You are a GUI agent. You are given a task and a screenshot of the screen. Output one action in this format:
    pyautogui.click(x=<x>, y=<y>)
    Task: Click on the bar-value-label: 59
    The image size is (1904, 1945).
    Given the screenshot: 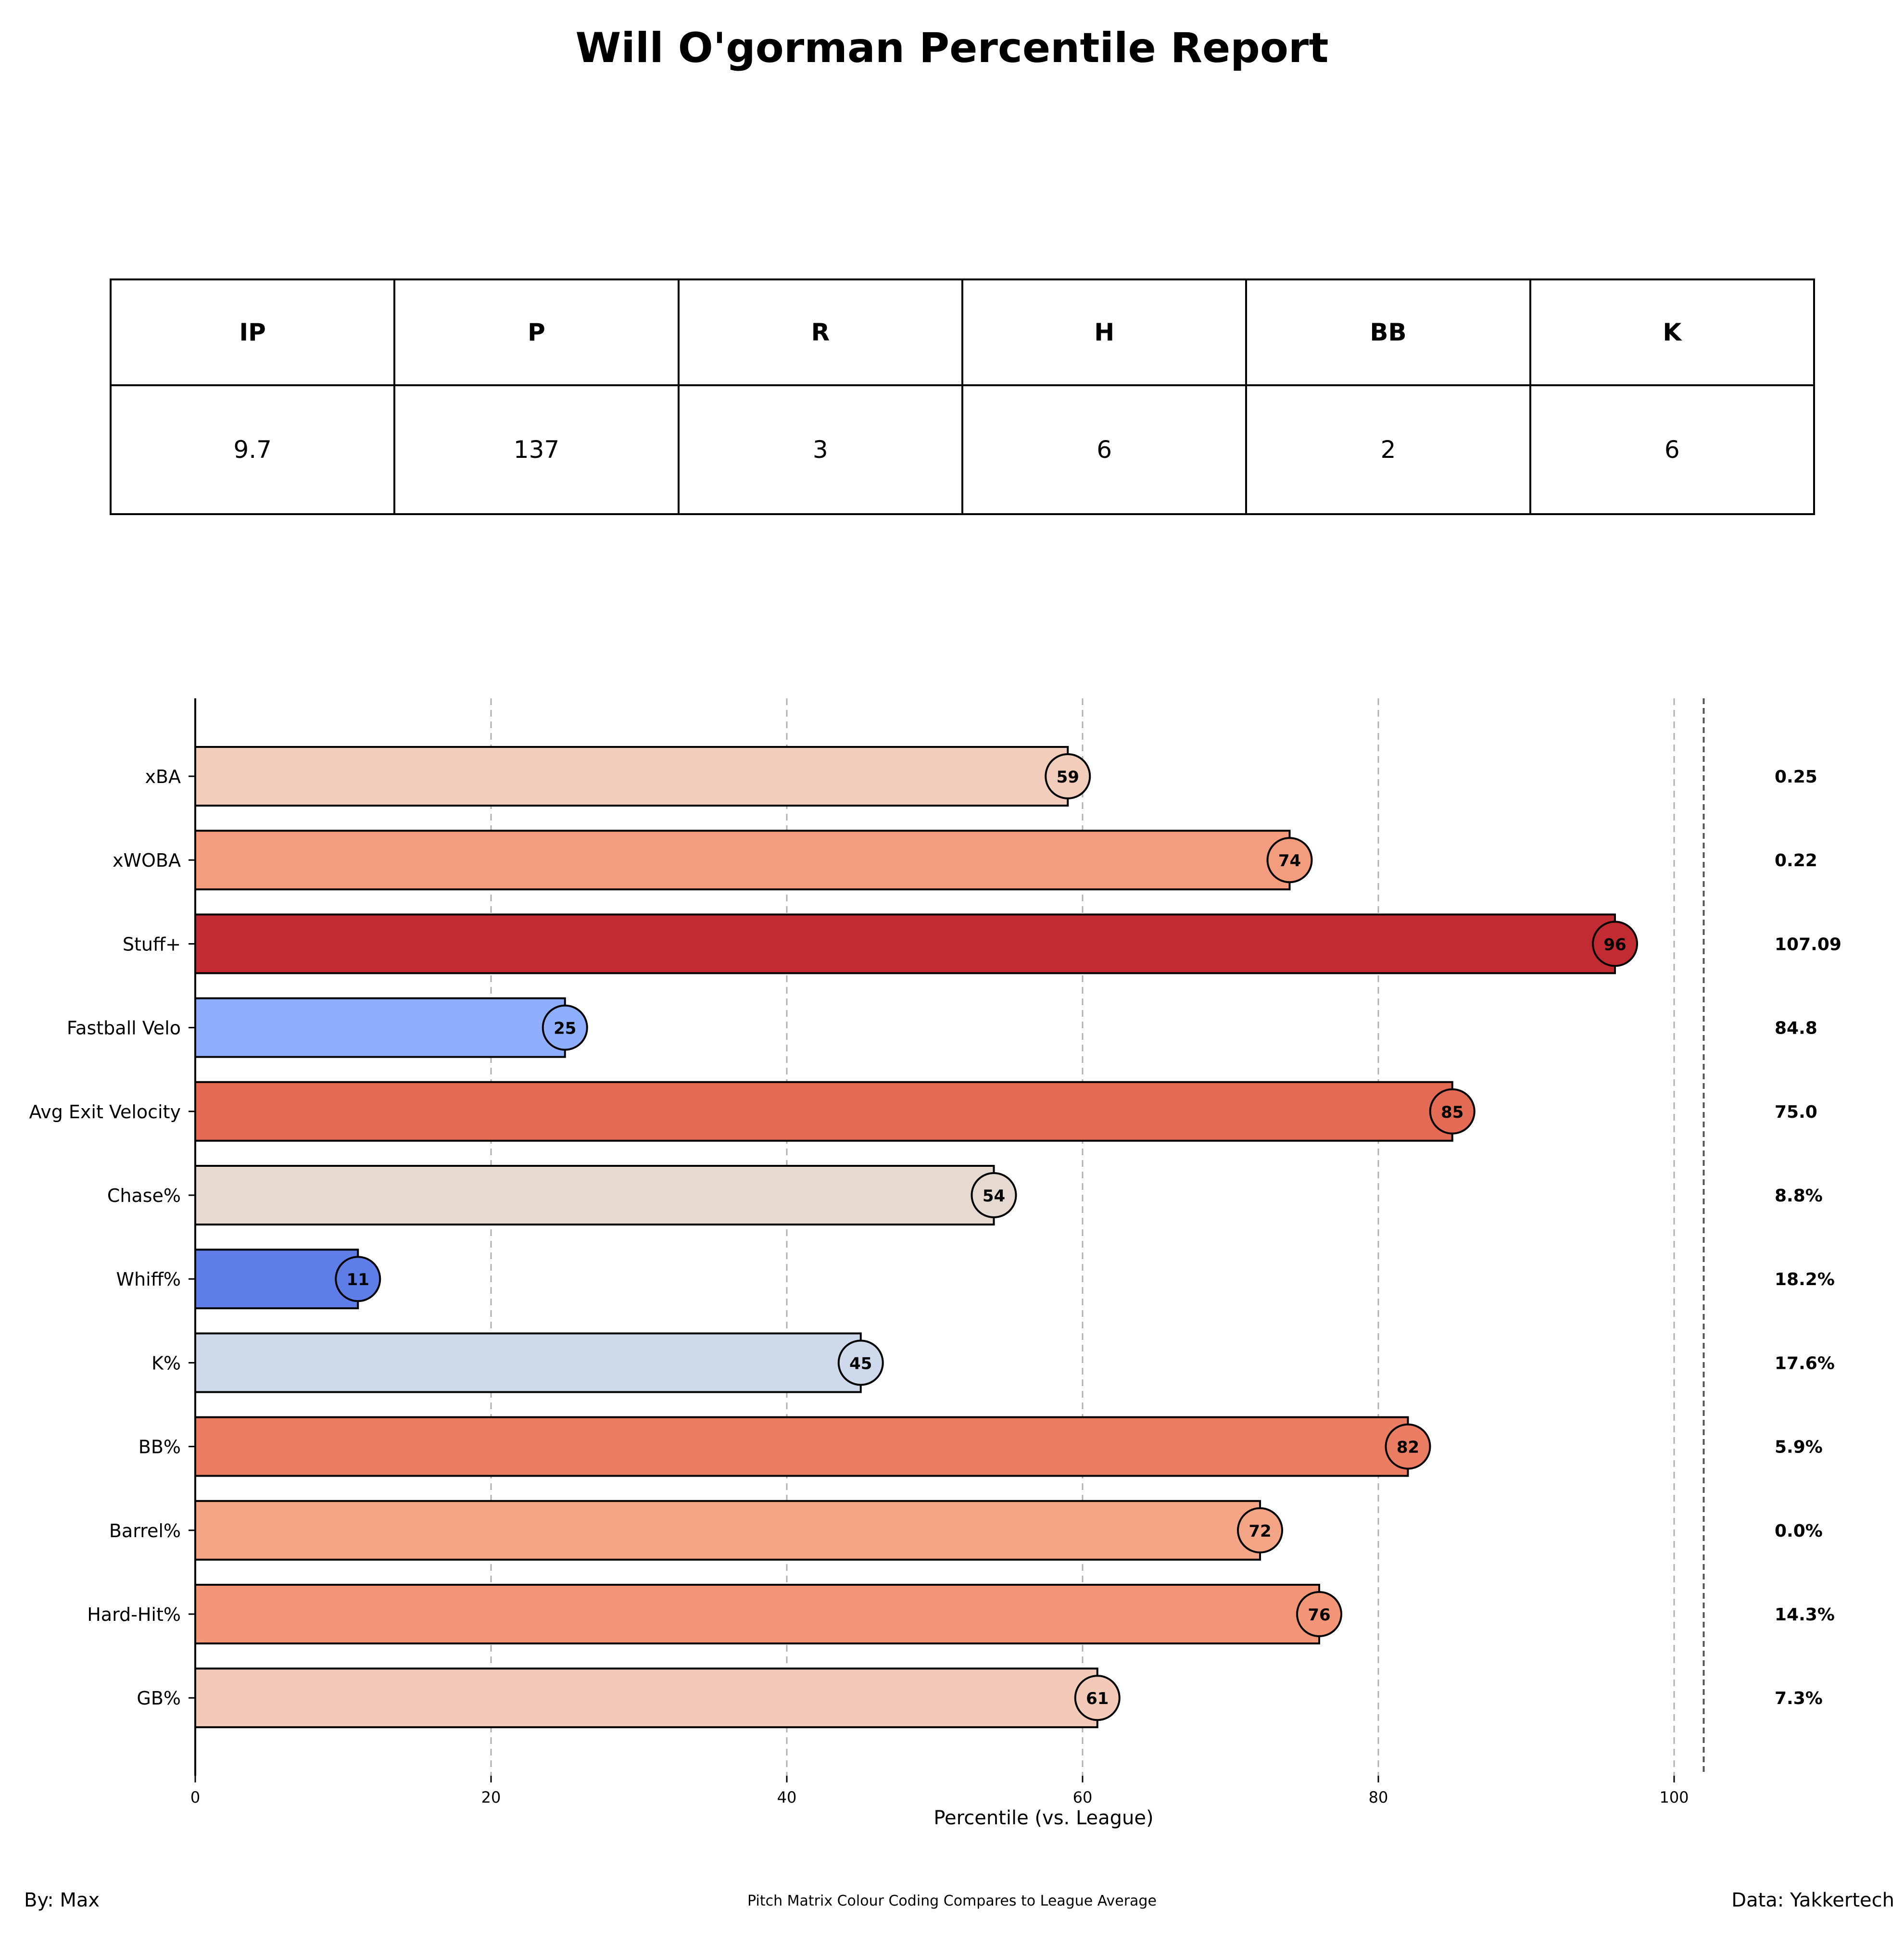 What is the action you would take?
    pyautogui.click(x=1068, y=778)
    